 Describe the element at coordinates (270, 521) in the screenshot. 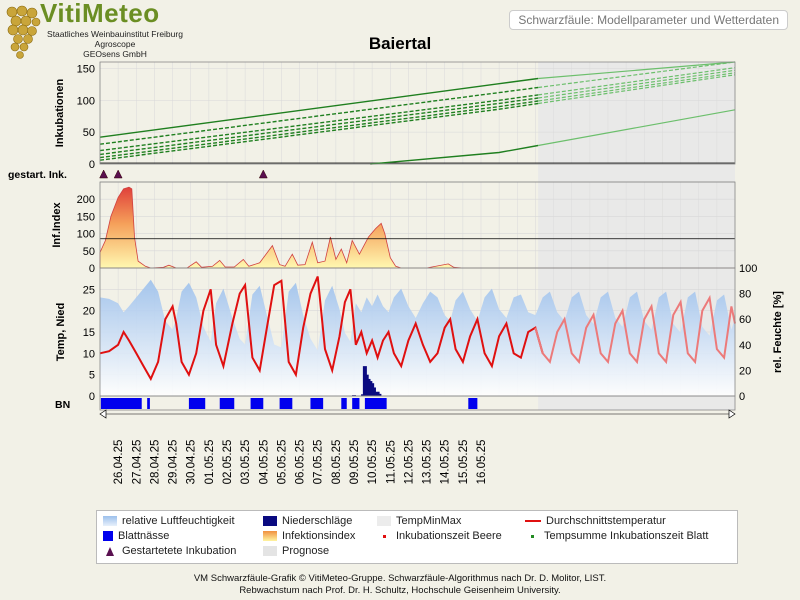

I see `precip-swatch` at that location.